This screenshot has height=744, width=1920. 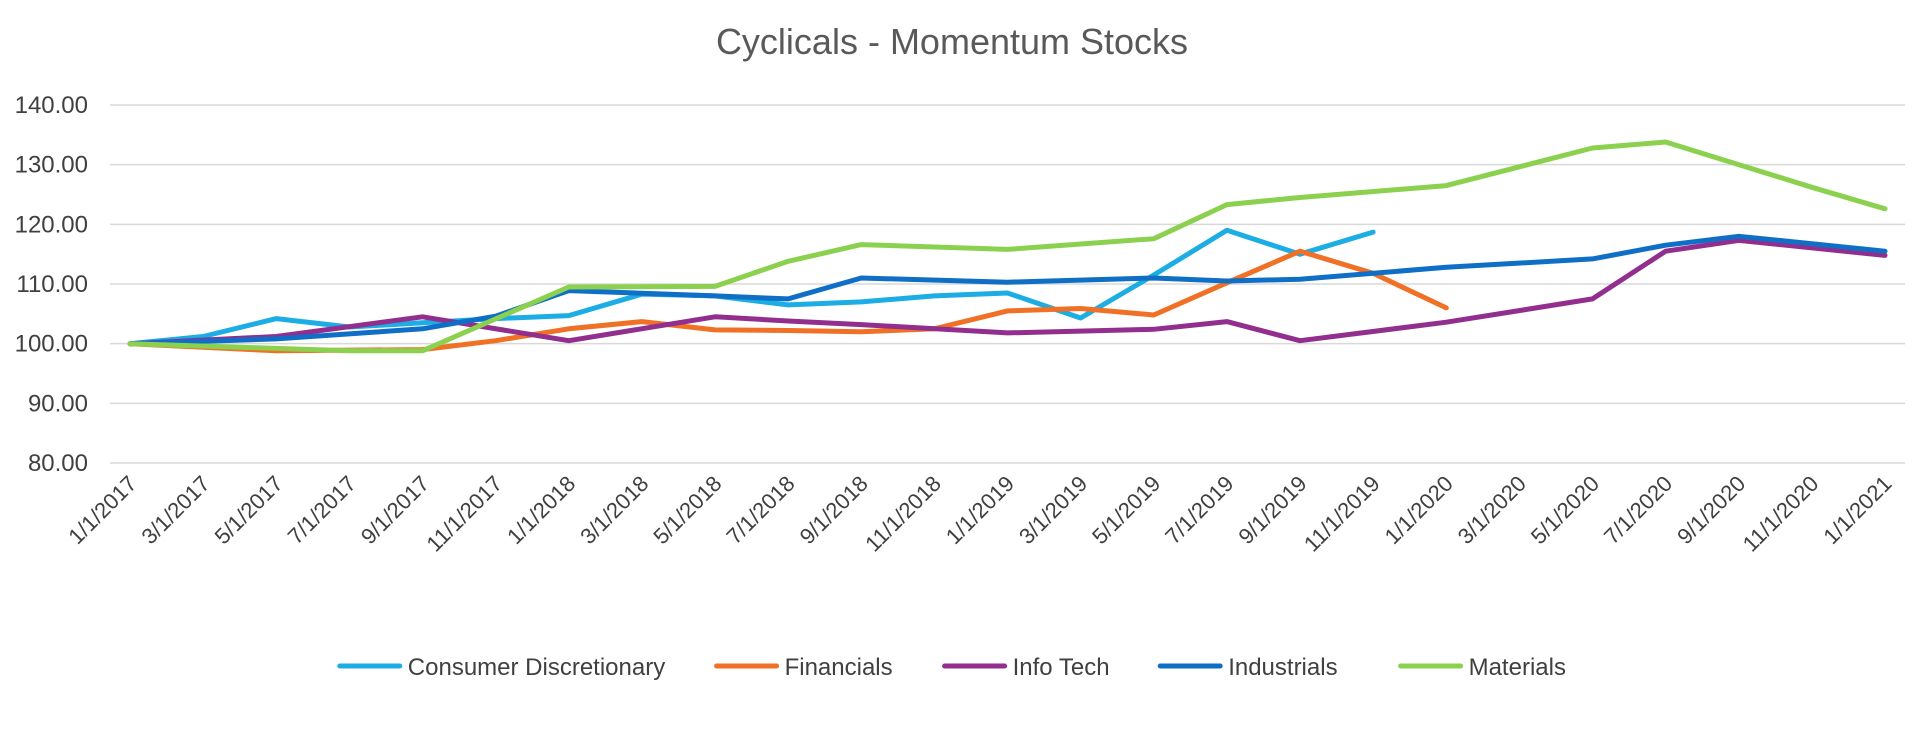 I want to click on series-line-industrials, so click(x=1007, y=290).